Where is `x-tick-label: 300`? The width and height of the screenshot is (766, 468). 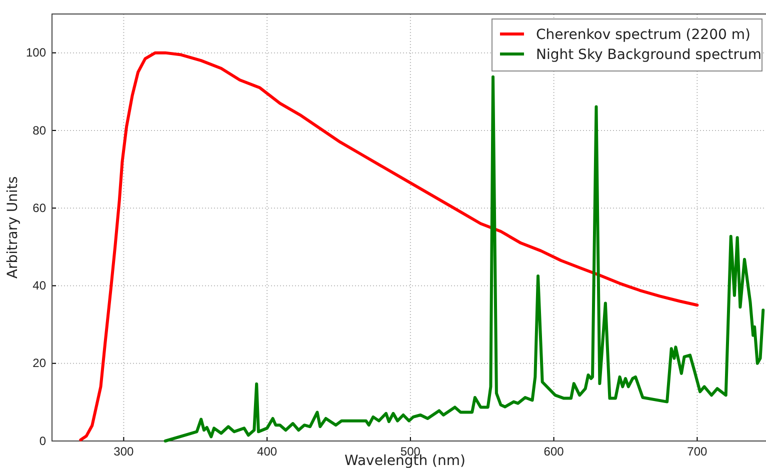
x-tick-label: 300 is located at coordinates (124, 451).